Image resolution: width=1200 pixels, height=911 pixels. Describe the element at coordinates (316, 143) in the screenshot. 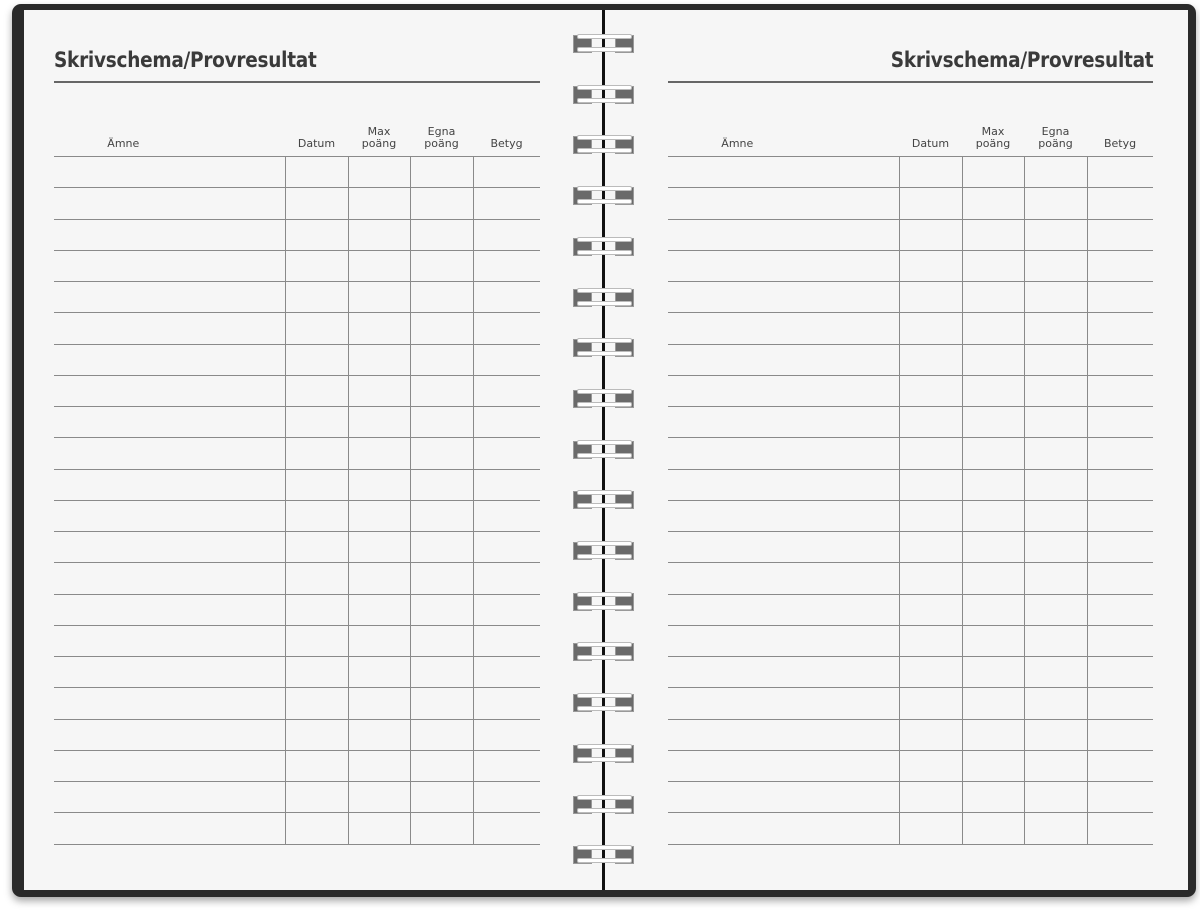

I see `column-header-date: Datum` at that location.